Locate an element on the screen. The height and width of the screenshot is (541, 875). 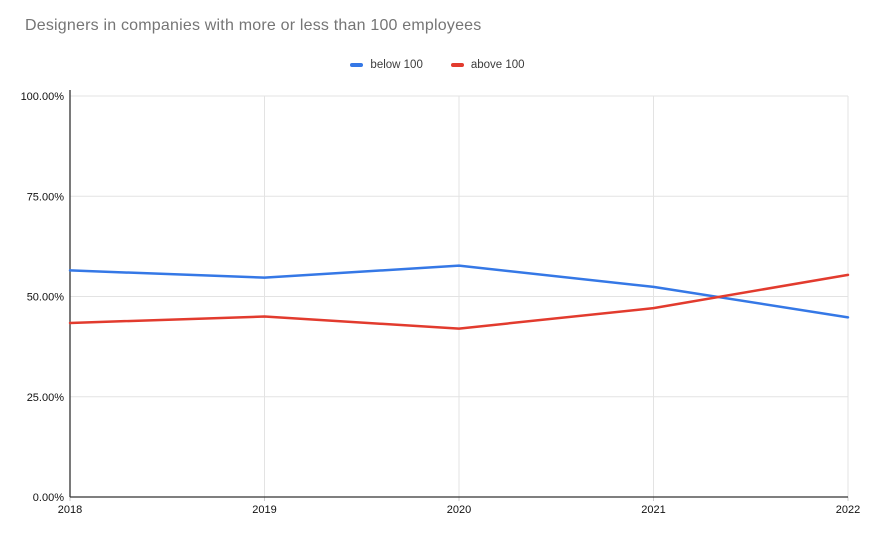
chart-legend: below 100 above 100 is located at coordinates (437, 65).